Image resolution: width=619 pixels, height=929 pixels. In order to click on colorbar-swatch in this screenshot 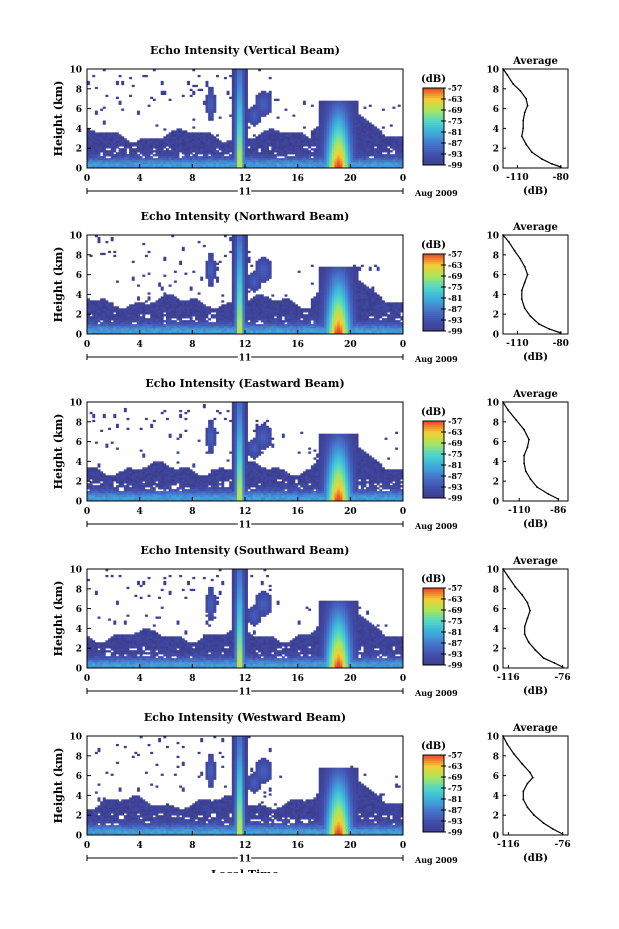, I will do `click(433, 104)`.